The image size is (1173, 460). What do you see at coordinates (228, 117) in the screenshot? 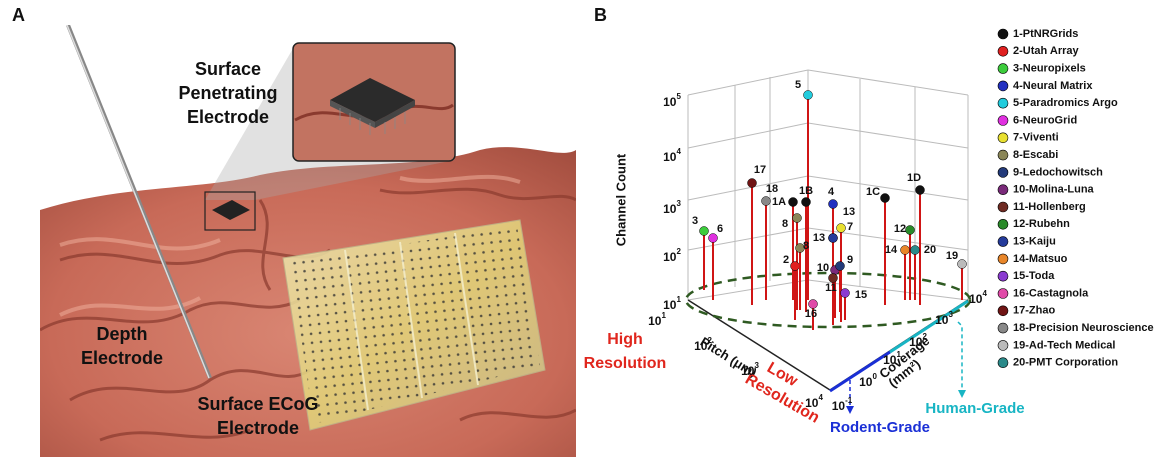
I see `label-line: Electrode` at bounding box center [228, 117].